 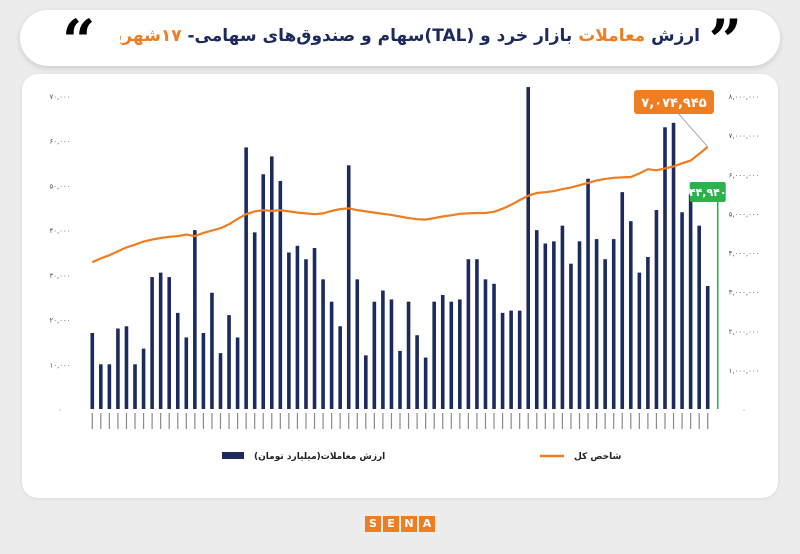 What do you see at coordinates (744, 97) in the screenshot?
I see `right-axis-tick-label: ۸,۰۰۰,۰۰۰` at bounding box center [744, 97].